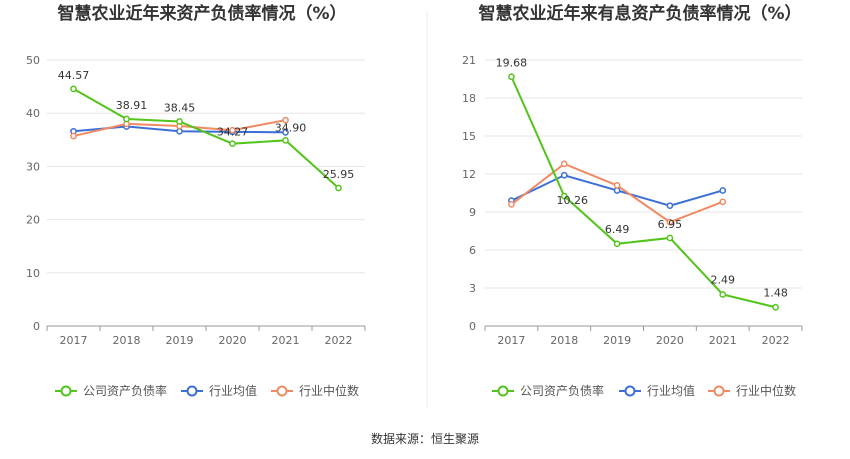  Describe the element at coordinates (206, 138) in the screenshot. I see `series-line-company` at that location.